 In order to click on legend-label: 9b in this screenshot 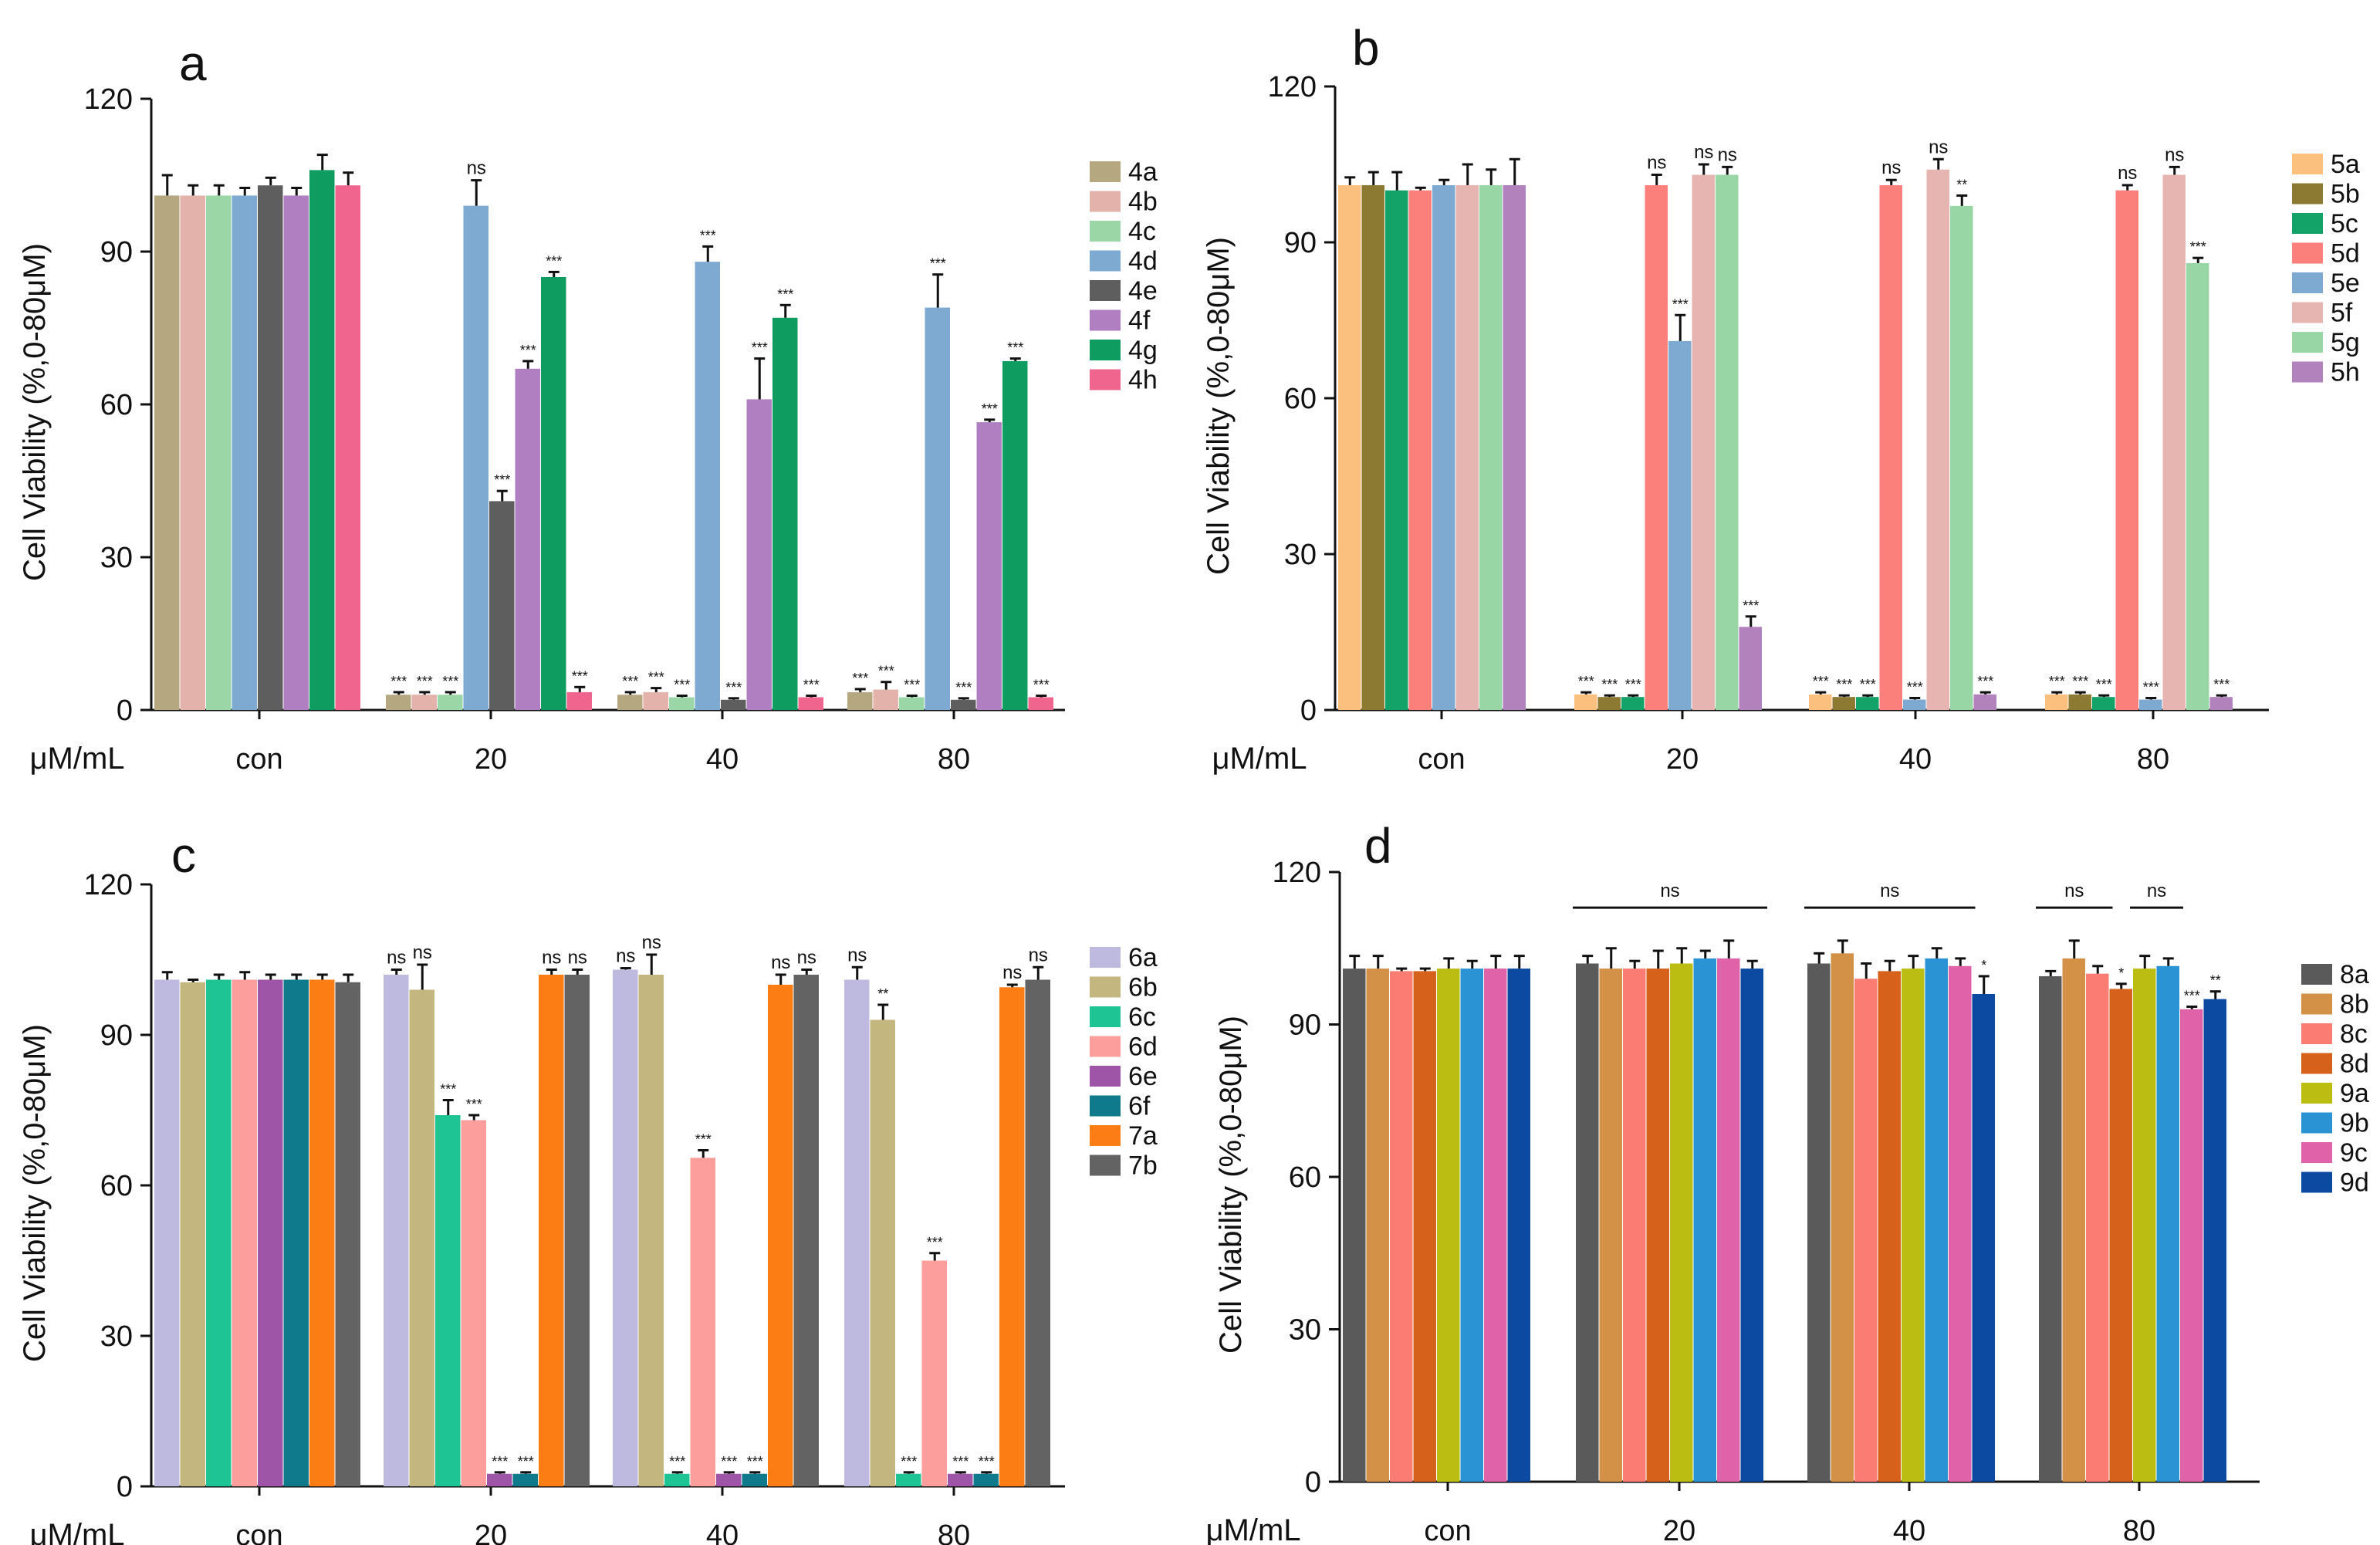, I will do `click(2355, 1123)`.